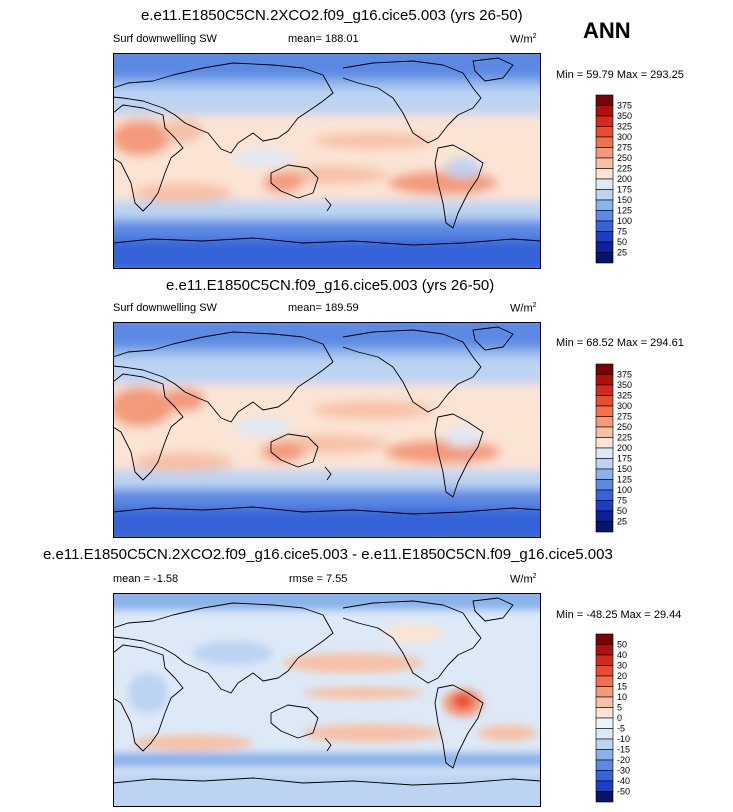  I want to click on panel2-mean: mean= 189.59, so click(323, 308).